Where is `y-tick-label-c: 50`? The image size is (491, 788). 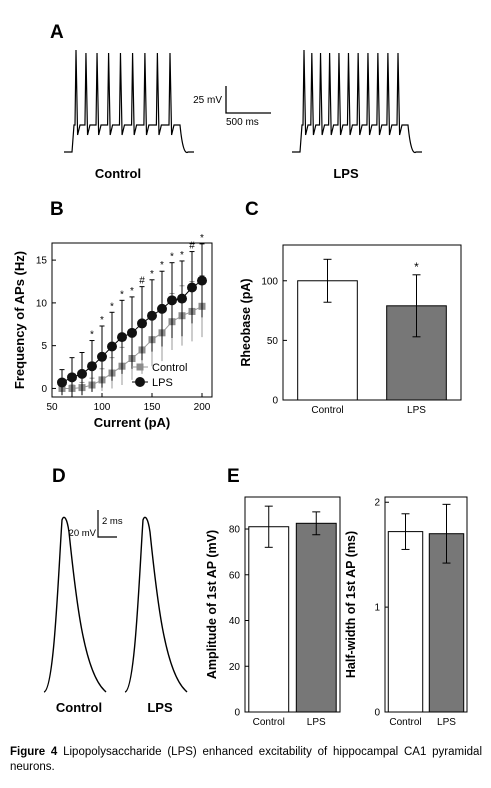 y-tick-label-c: 50 is located at coordinates (273, 341).